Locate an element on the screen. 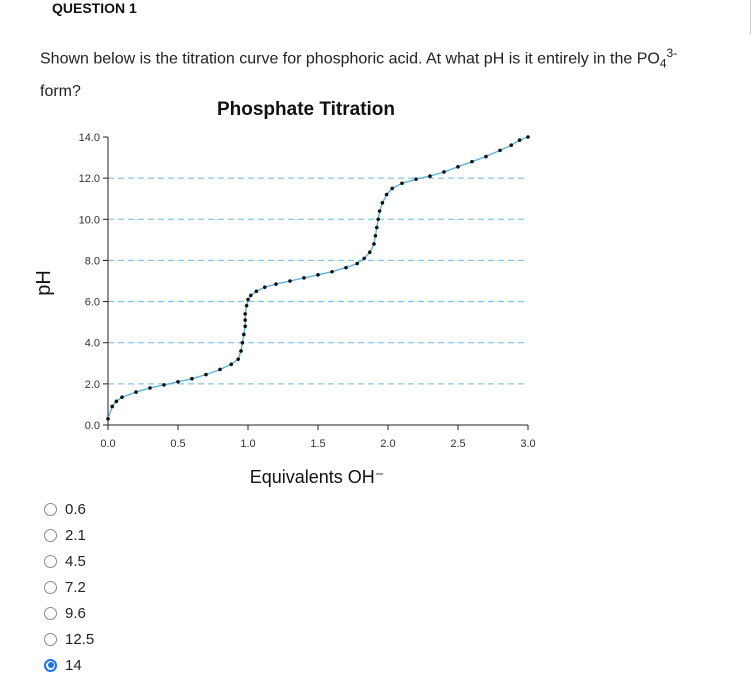 The height and width of the screenshot is (692, 753). x-tick-label: 1.5 is located at coordinates (317, 444).